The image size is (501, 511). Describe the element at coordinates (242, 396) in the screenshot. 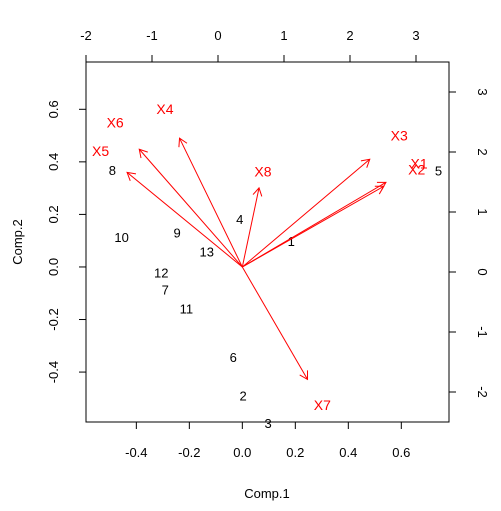

I see `observation-label: 2` at that location.